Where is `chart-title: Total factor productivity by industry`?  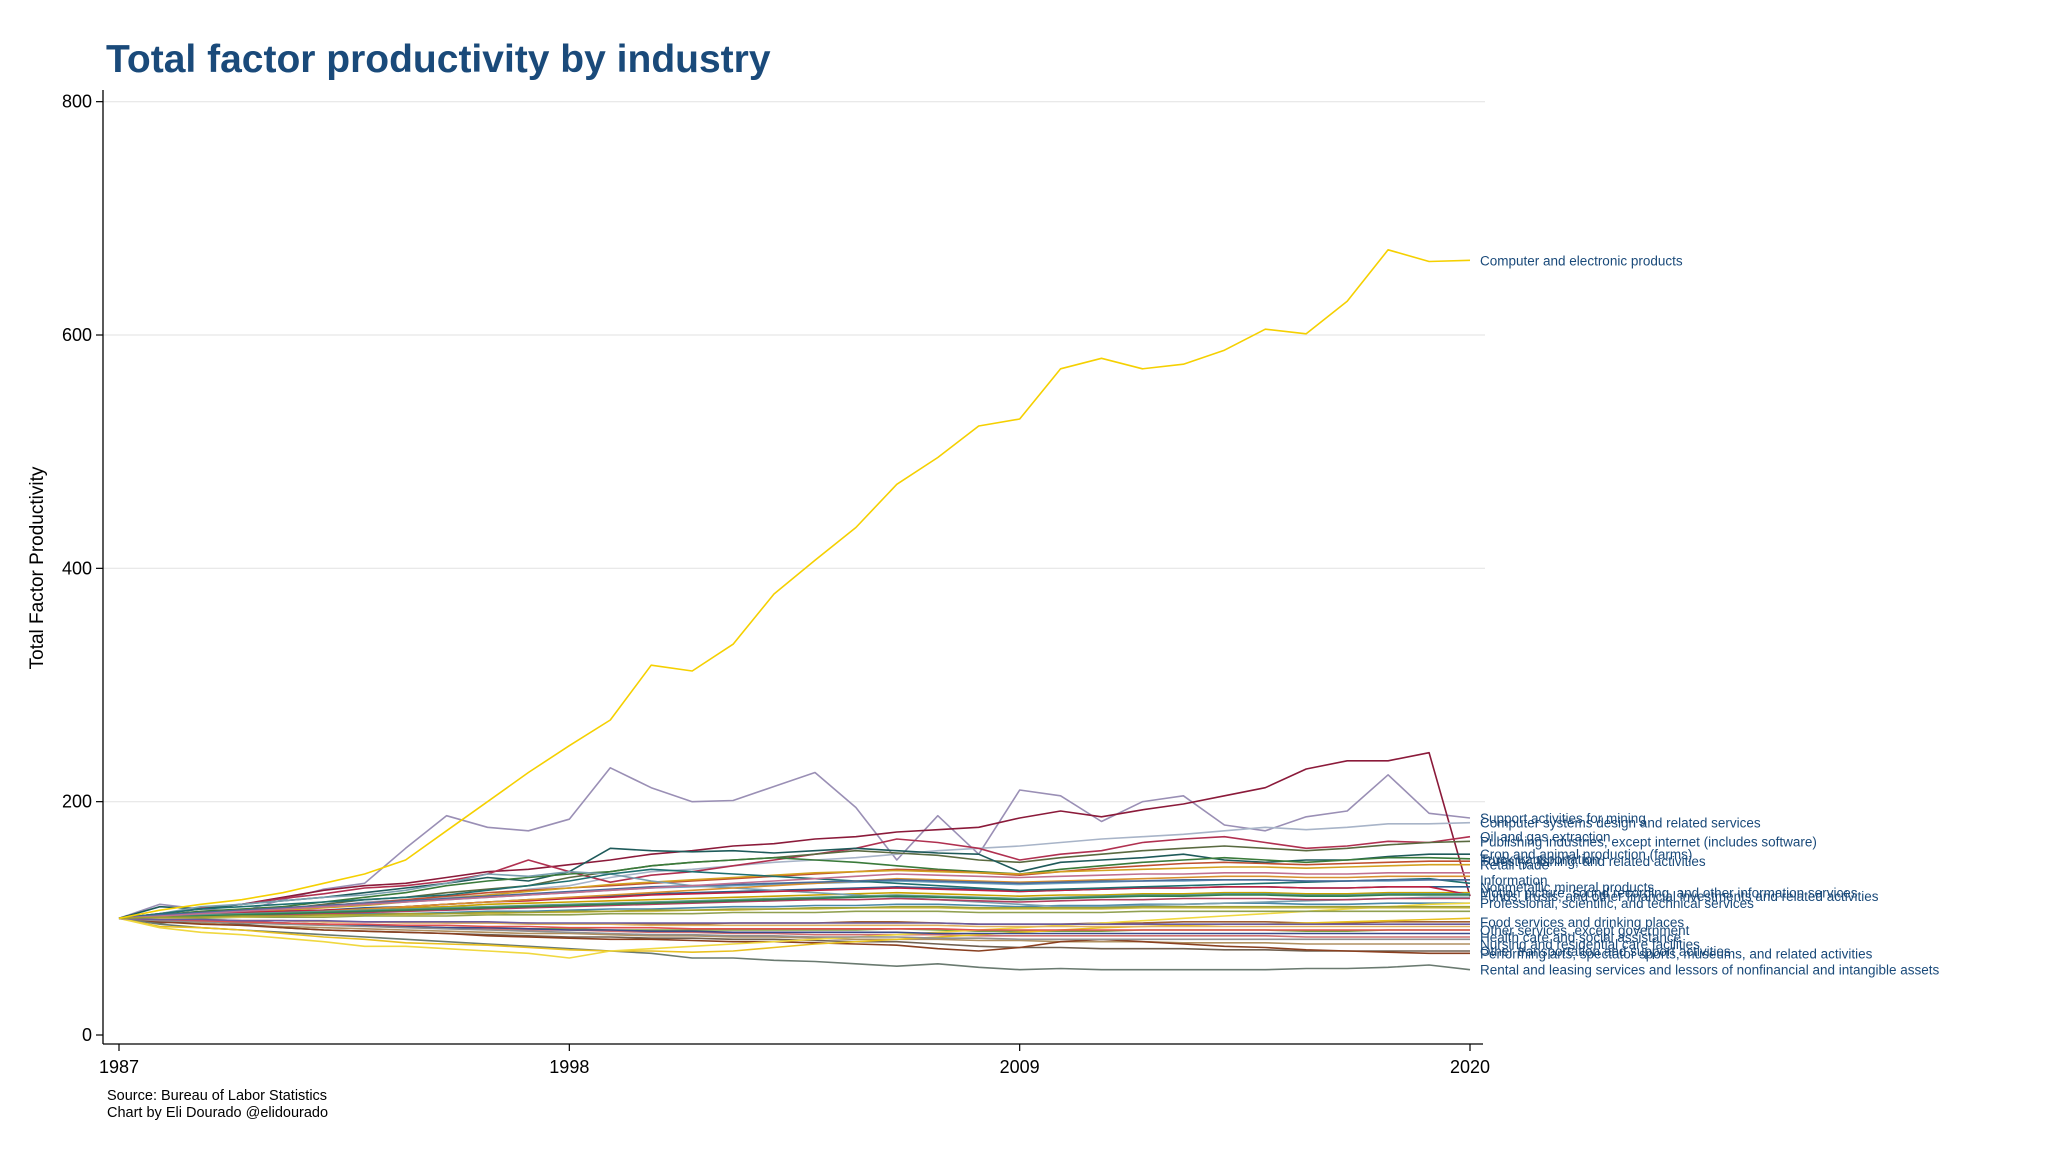 chart-title: Total factor productivity by industry is located at coordinates (438, 59).